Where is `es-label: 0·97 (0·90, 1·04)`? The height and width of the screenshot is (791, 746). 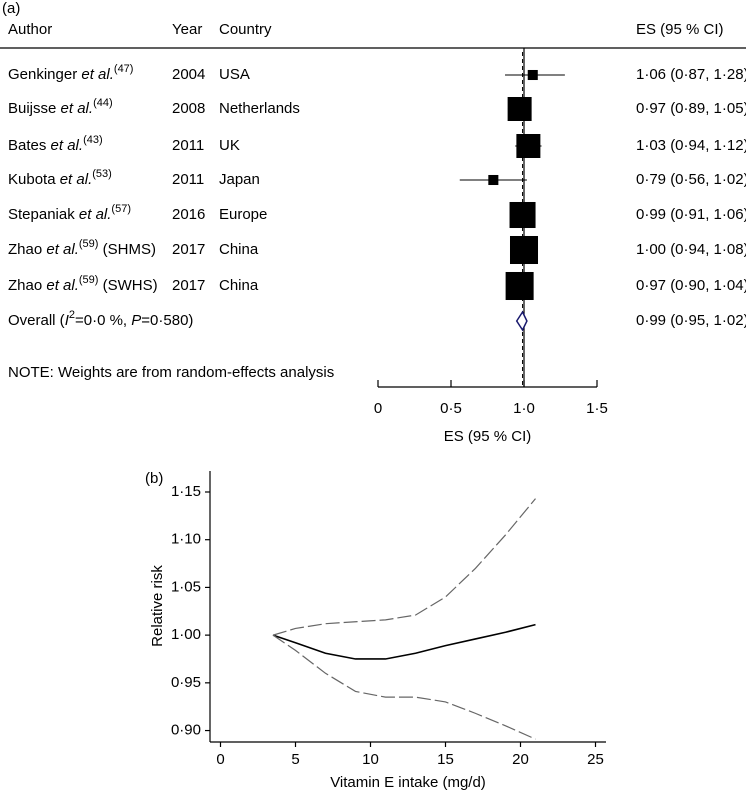
es-label: 0·97 (0·90, 1·04) is located at coordinates (691, 285).